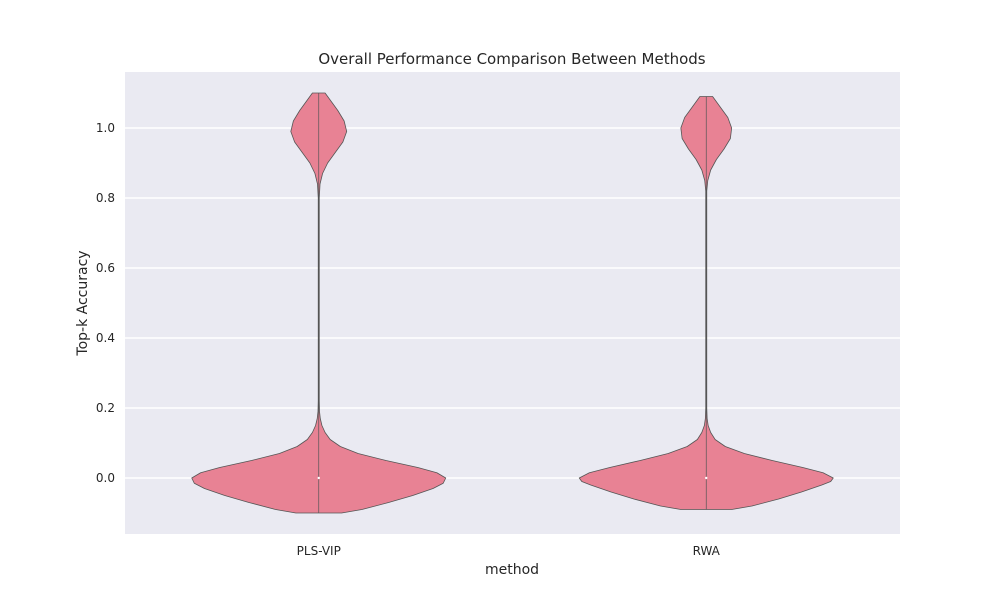  Describe the element at coordinates (105, 303) in the screenshot. I see `y-tick-labels: 0.0 0.2 0.4 0.6 0.8 1.0` at that location.